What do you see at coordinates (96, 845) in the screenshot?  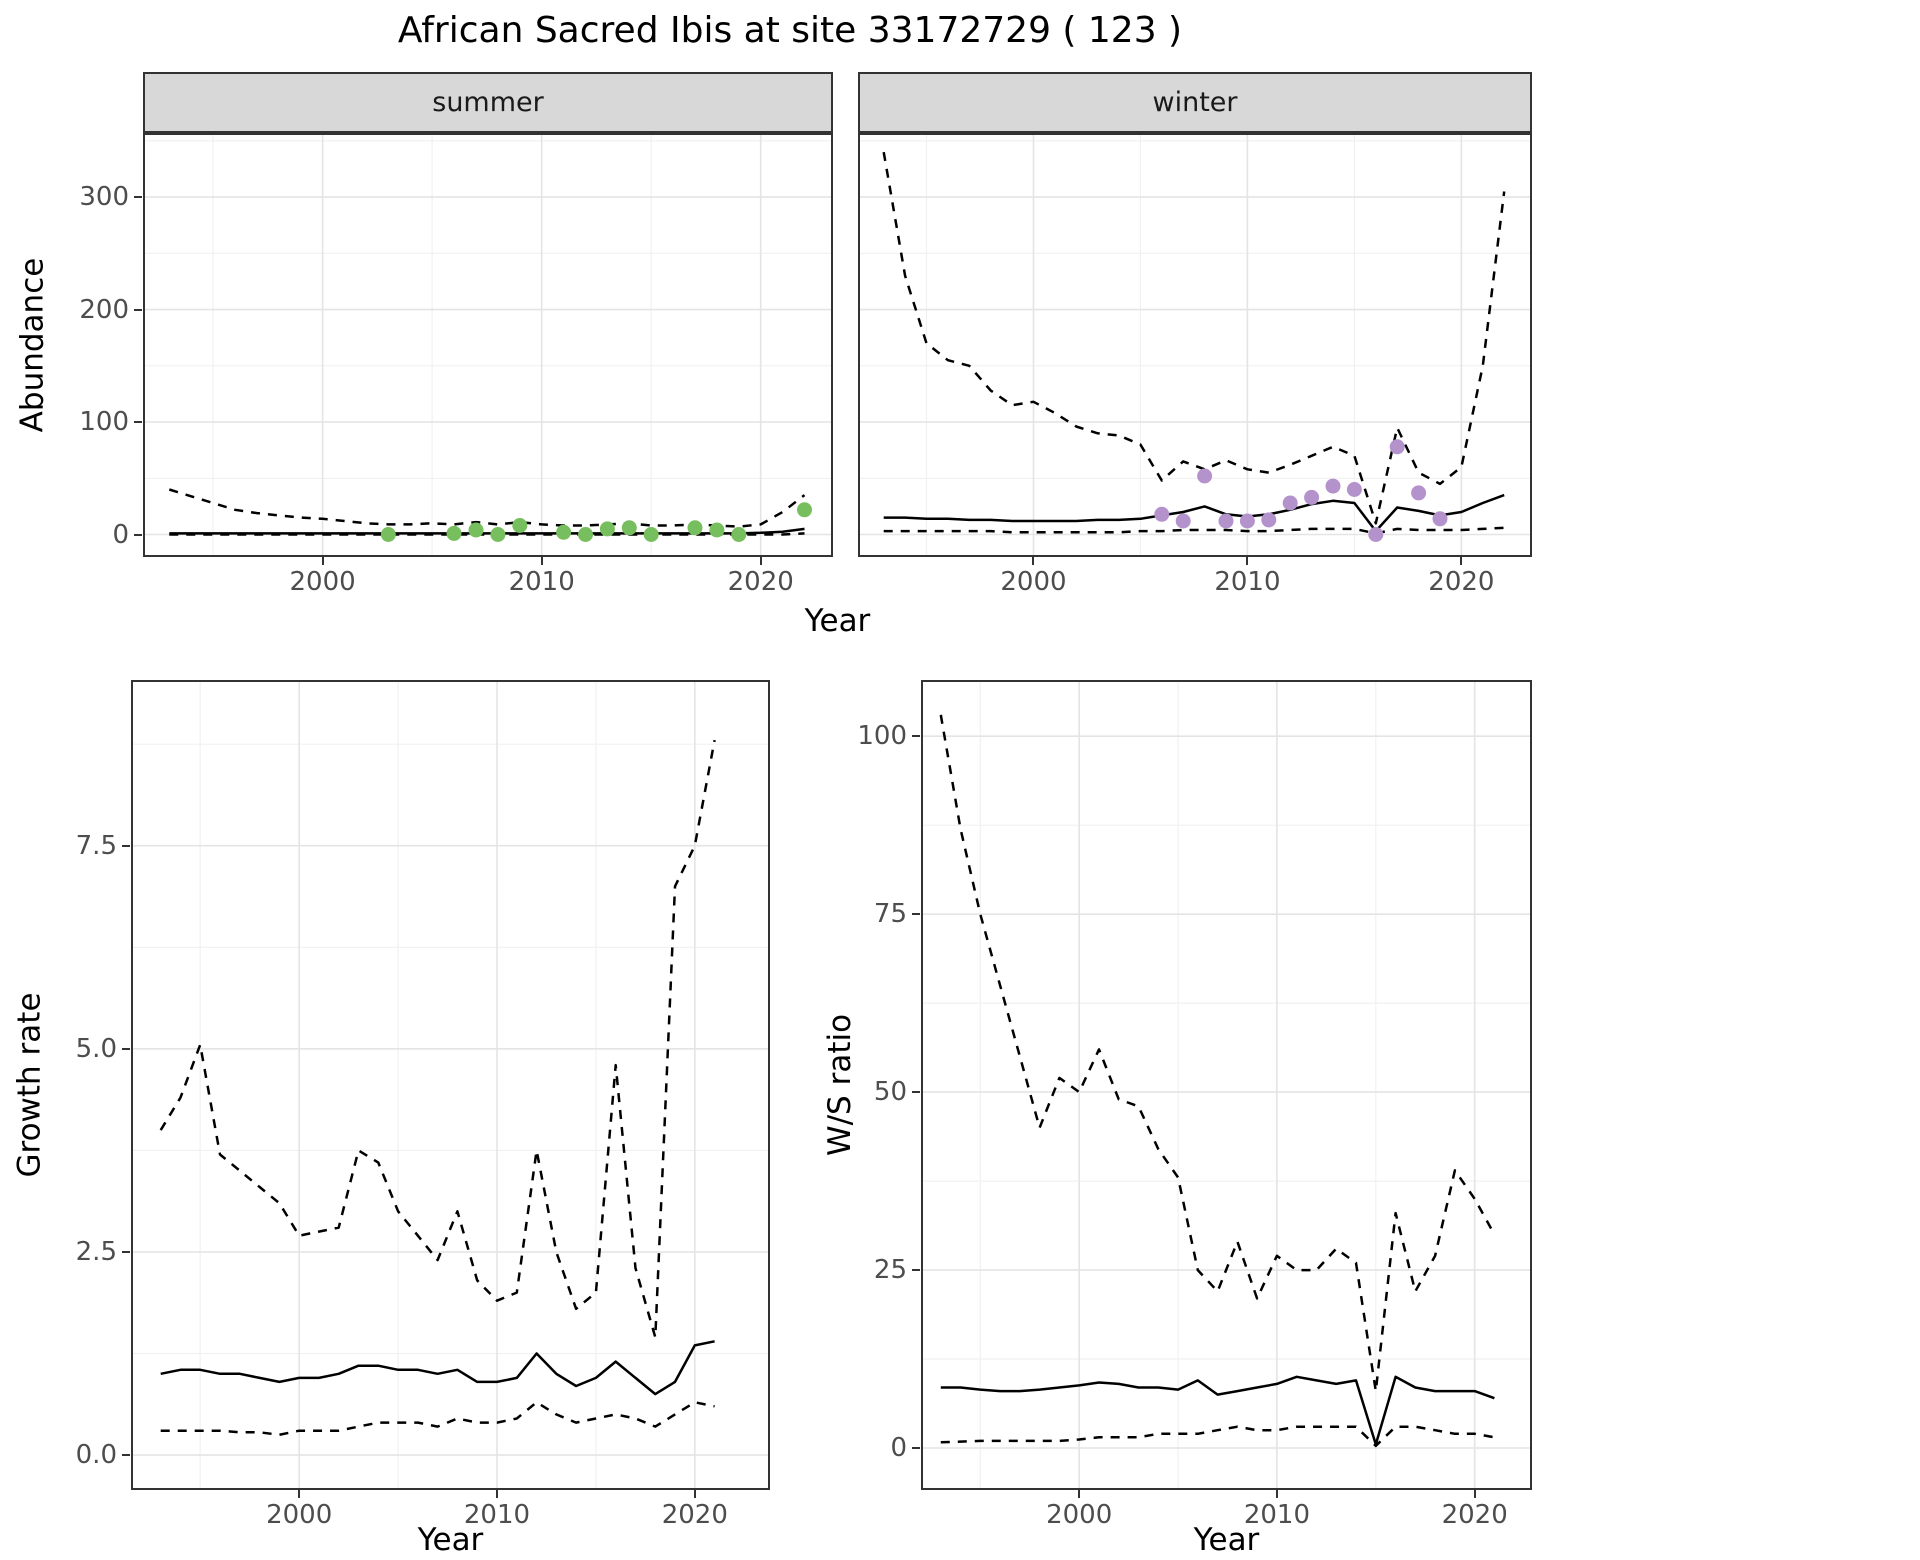 I see `y-tick-label: 7.5` at bounding box center [96, 845].